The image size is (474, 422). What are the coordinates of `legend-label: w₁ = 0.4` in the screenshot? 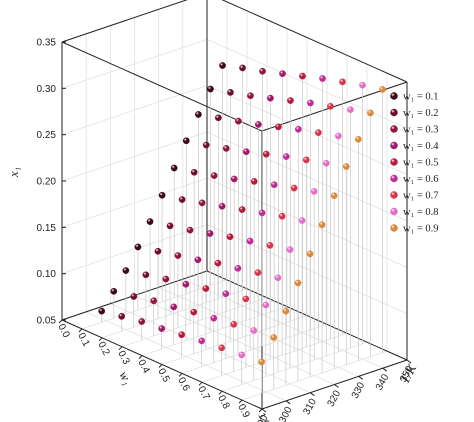 It's located at (421, 146).